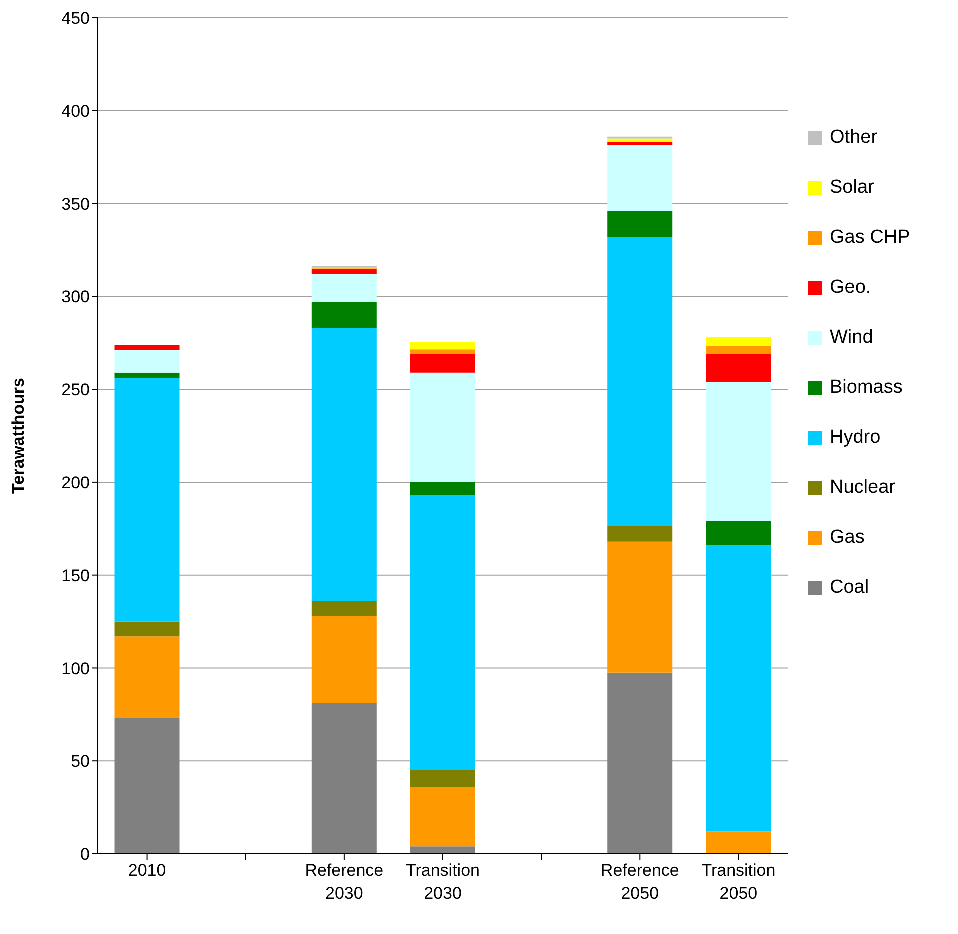 The width and height of the screenshot is (958, 934). I want to click on legend-label: Gas, so click(847, 538).